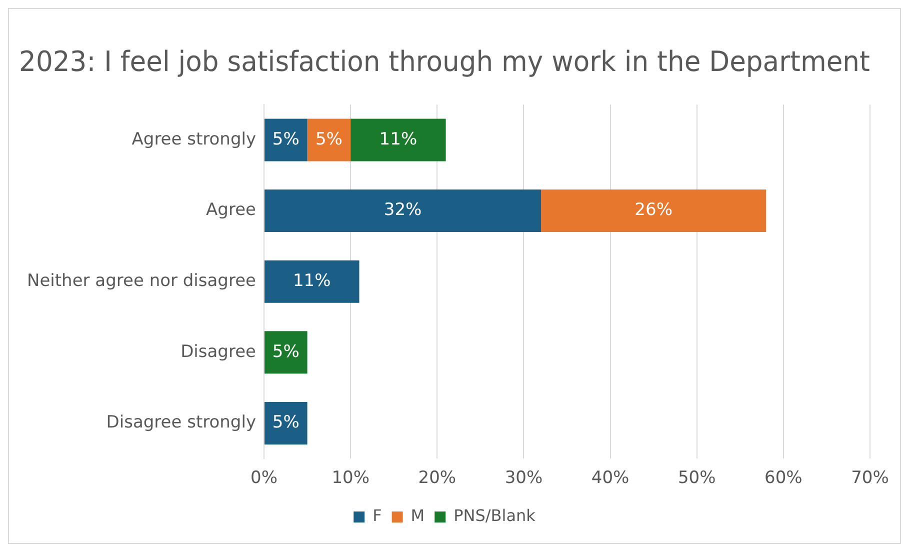  I want to click on y-tick-label: Agree, so click(231, 210).